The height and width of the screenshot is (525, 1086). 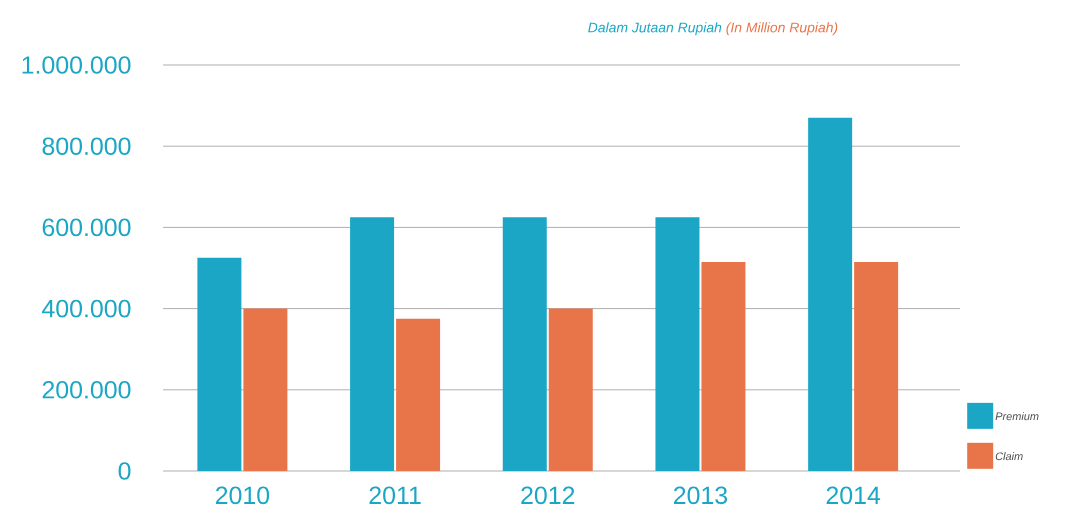 I want to click on legend-label: Premium, so click(x=1017, y=416).